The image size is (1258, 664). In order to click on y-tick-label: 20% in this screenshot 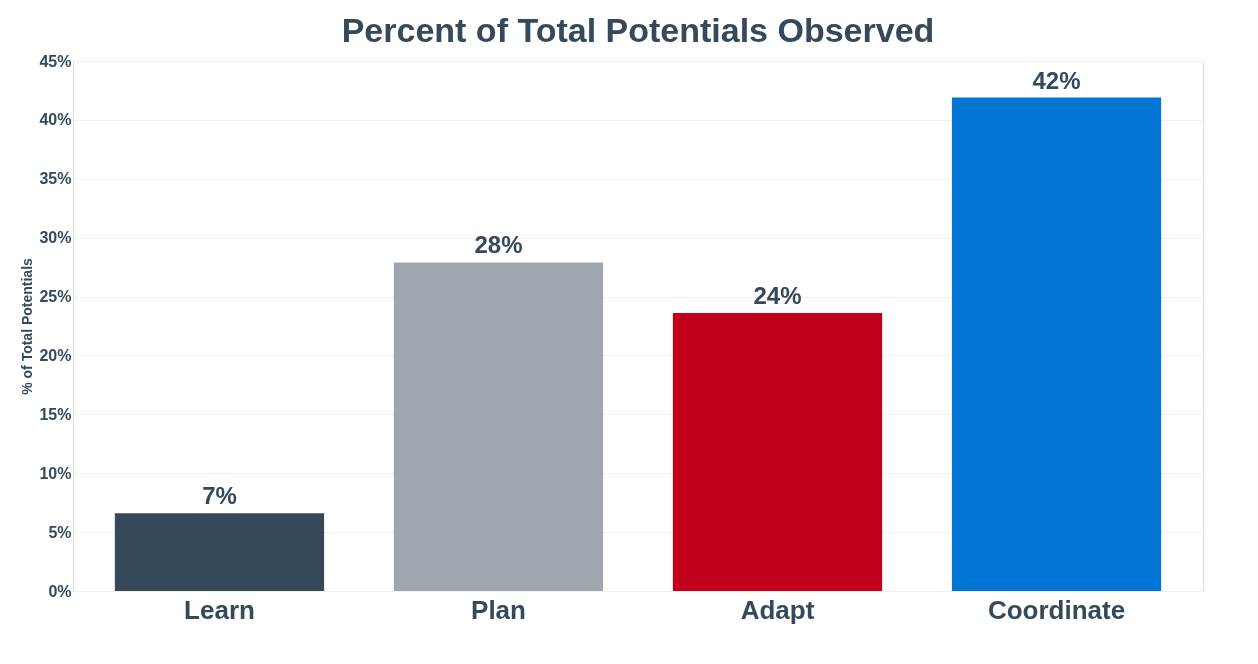, I will do `click(55, 355)`.